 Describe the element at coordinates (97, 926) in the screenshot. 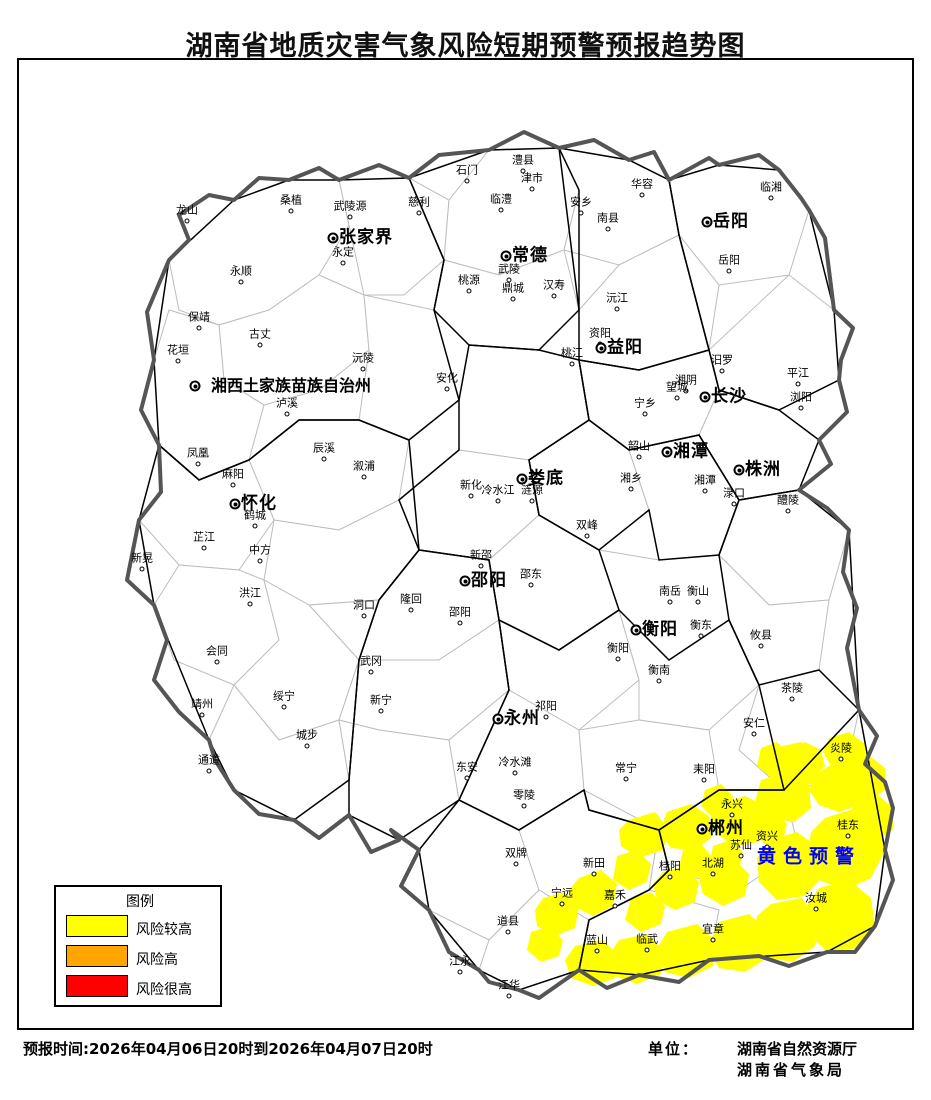

I see `legend-swatch-high-risk-moderate` at that location.